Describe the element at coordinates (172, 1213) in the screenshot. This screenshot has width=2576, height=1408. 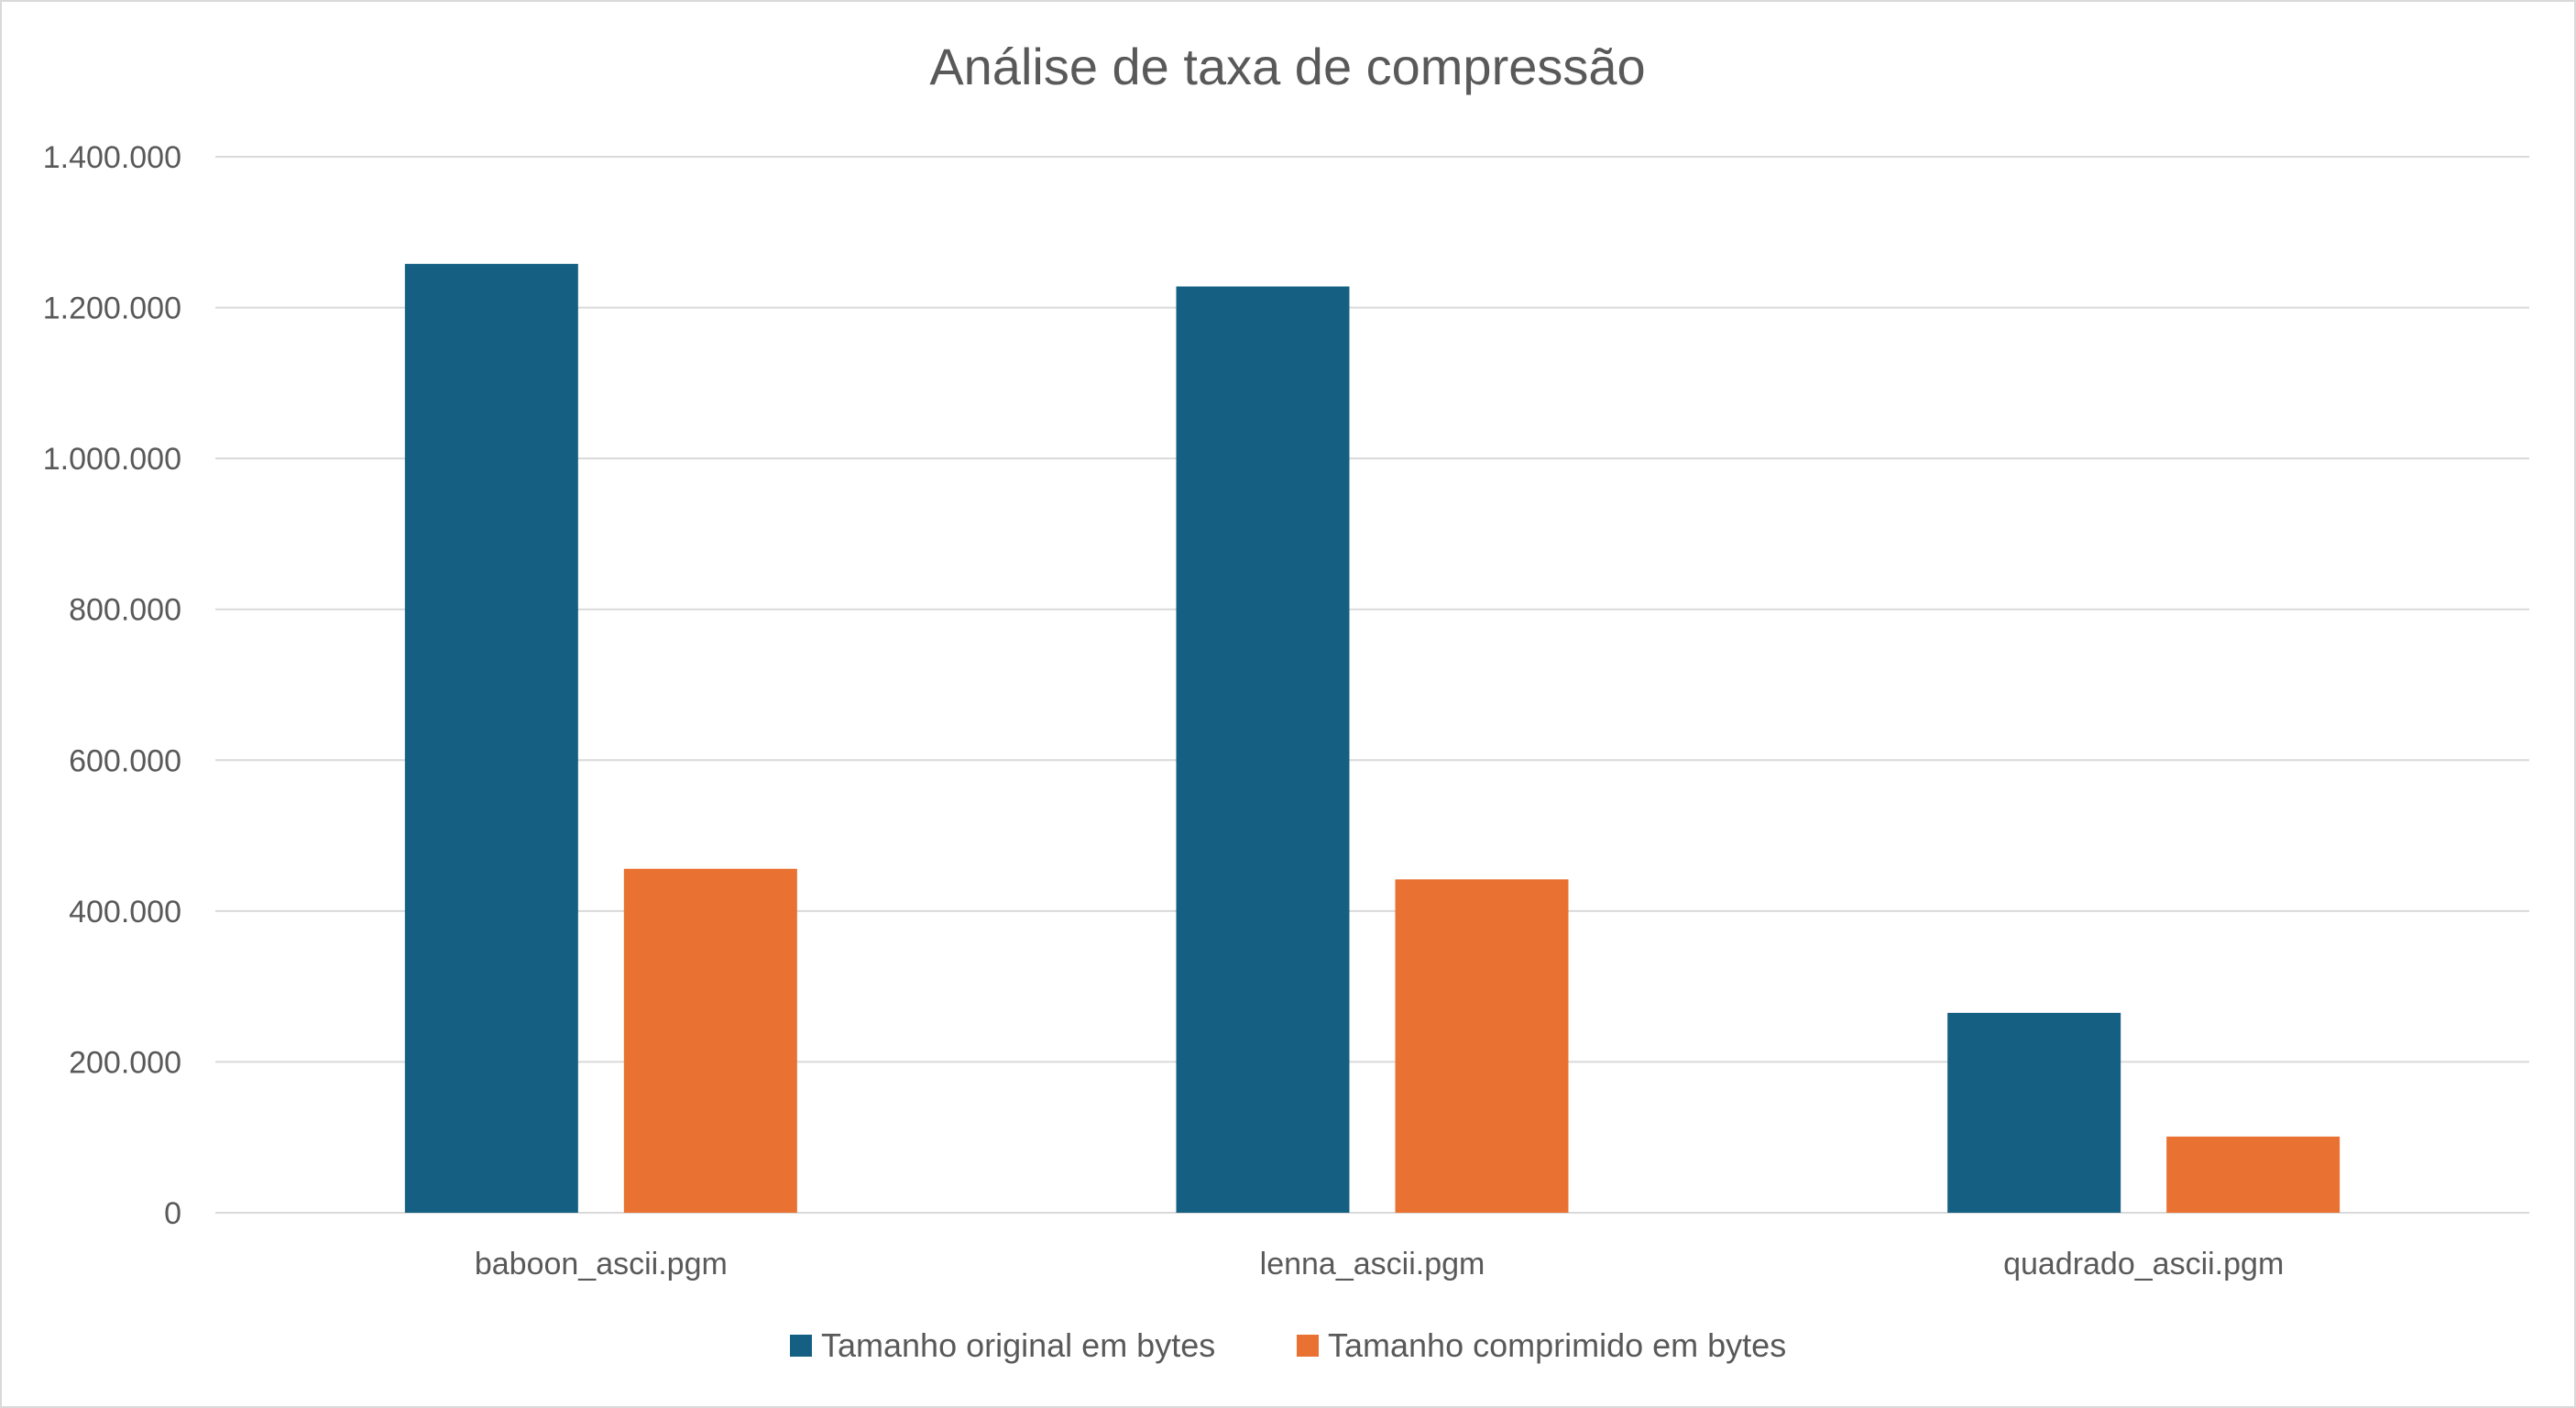
I see `y-tick-label: 0` at that location.